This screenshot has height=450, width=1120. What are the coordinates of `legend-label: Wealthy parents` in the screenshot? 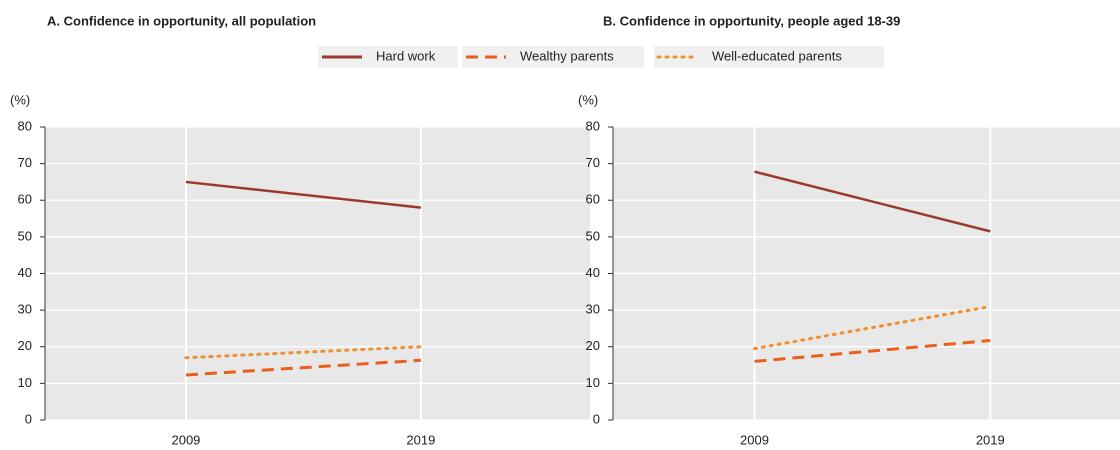 It's located at (567, 55).